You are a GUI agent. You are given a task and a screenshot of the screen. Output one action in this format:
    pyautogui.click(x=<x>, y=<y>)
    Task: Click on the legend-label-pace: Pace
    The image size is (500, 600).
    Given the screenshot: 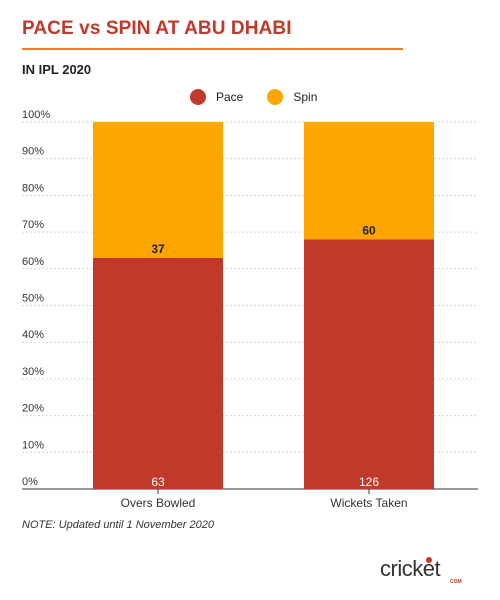 What is the action you would take?
    pyautogui.click(x=230, y=97)
    